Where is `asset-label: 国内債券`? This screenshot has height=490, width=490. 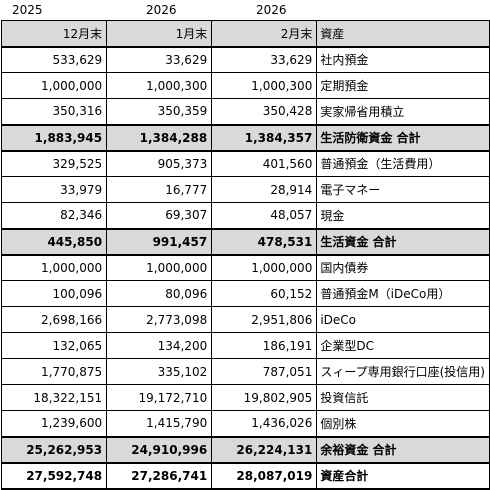 asset-label: 国内債券 is located at coordinates (403, 267).